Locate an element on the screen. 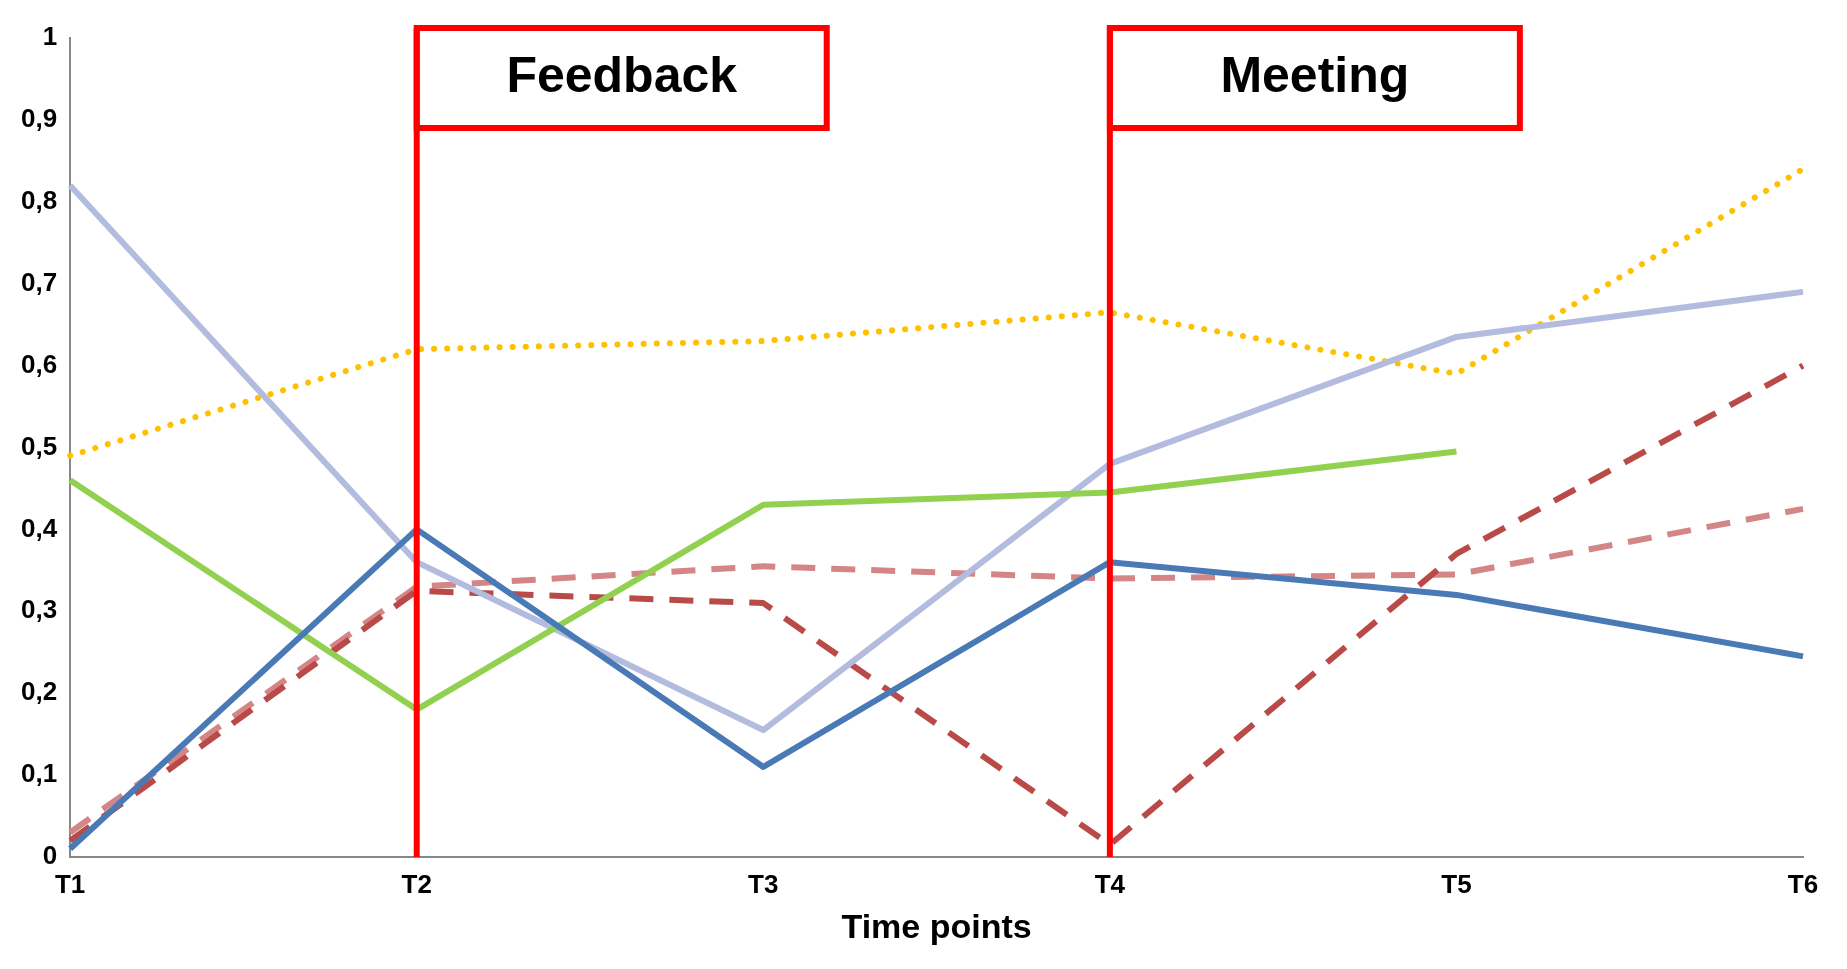 The height and width of the screenshot is (969, 1847). ref-line-label: Meeting is located at coordinates (1315, 74).